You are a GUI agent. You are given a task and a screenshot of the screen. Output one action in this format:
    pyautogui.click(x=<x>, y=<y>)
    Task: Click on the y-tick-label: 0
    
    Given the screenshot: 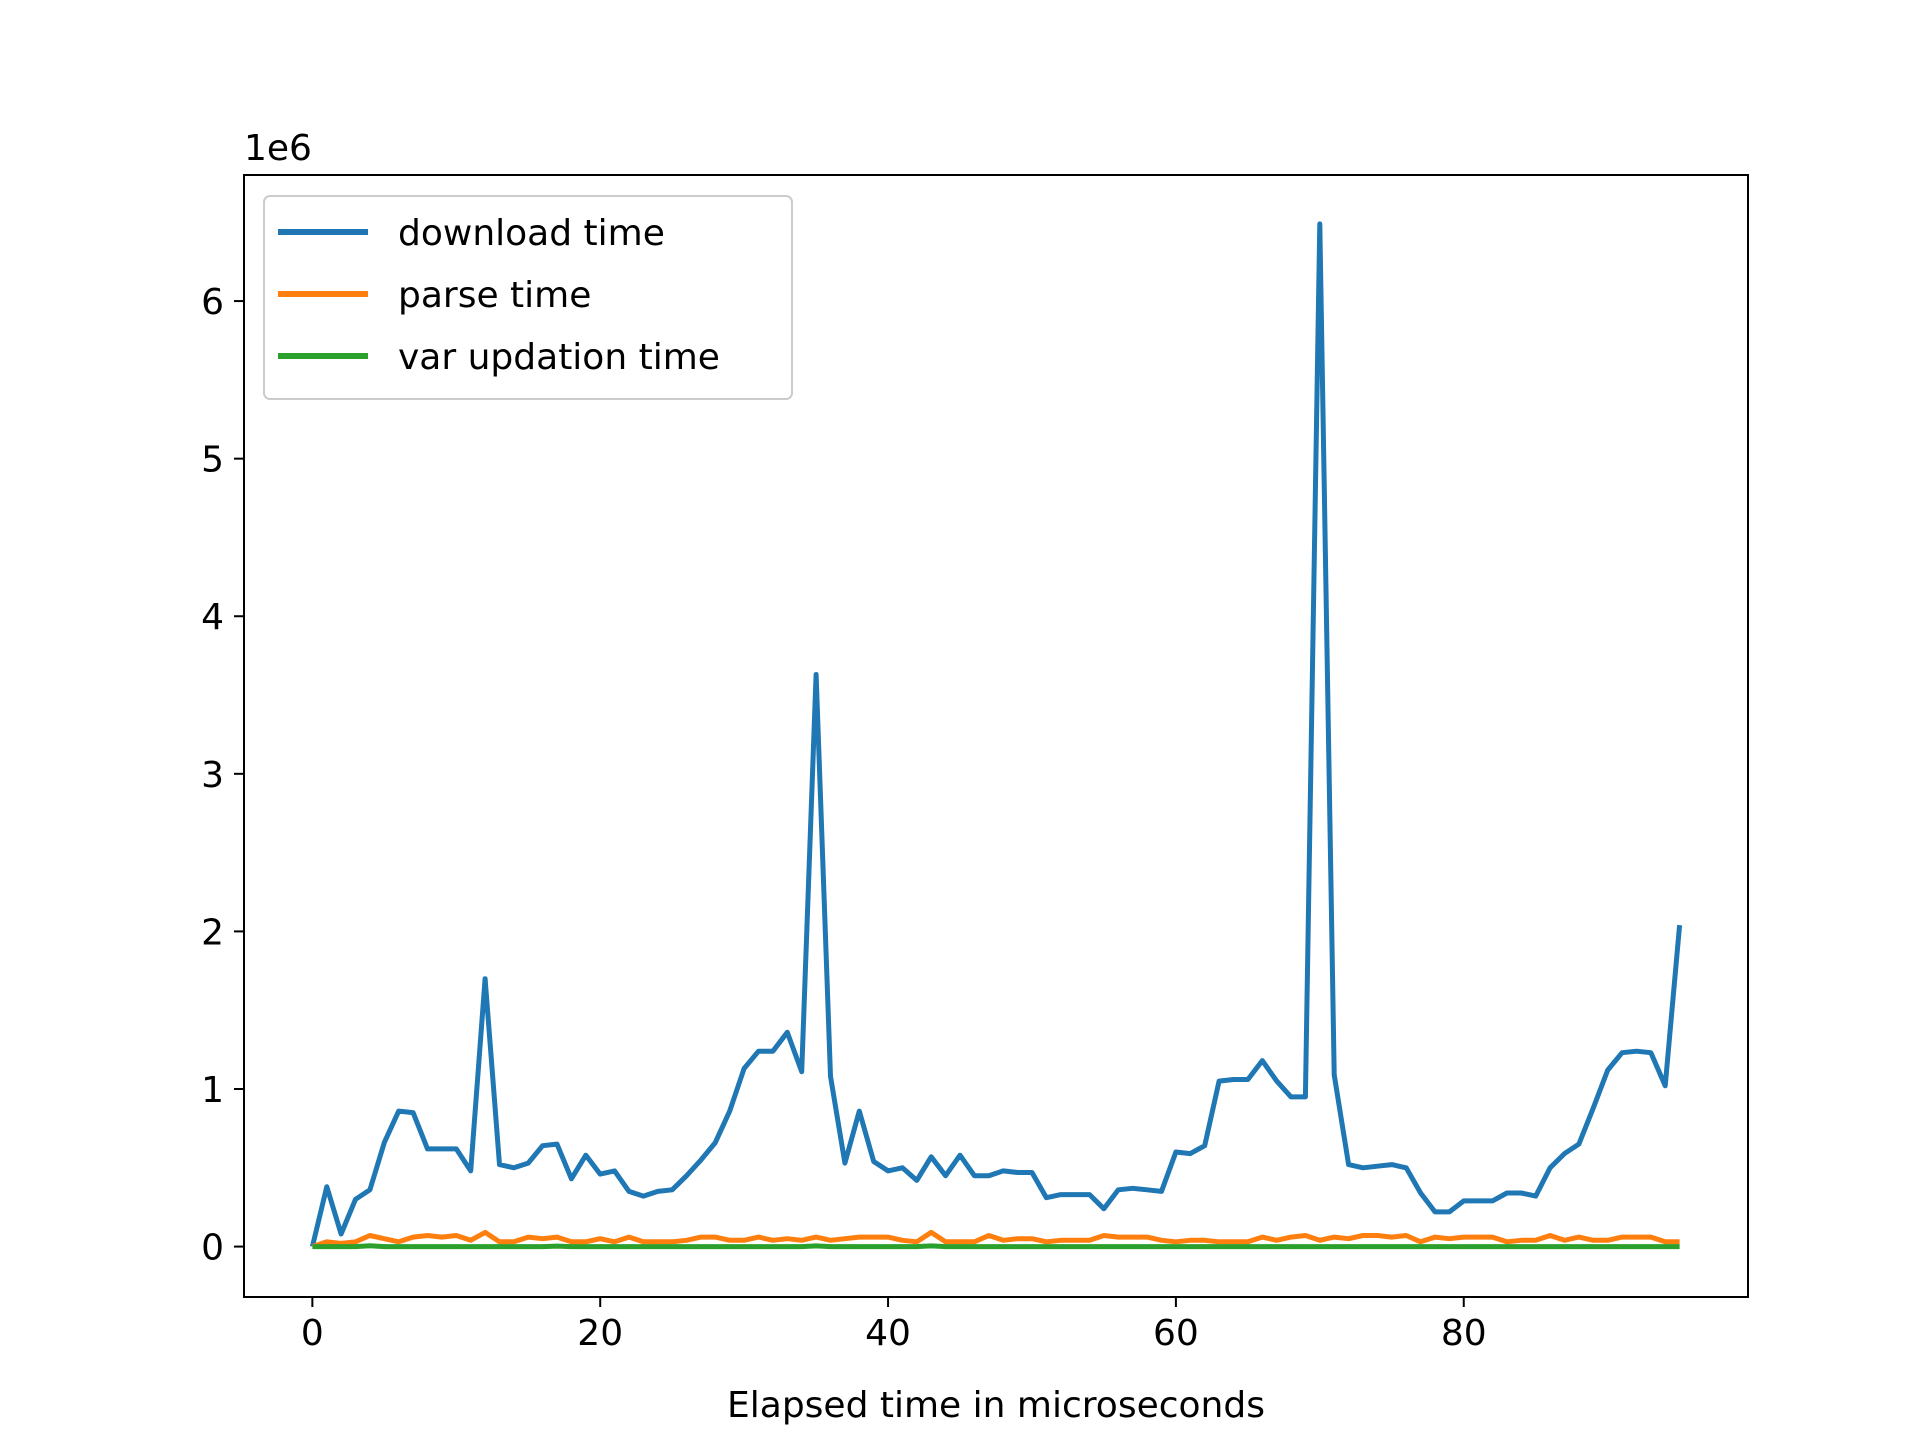 What is the action you would take?
    pyautogui.click(x=212, y=1248)
    